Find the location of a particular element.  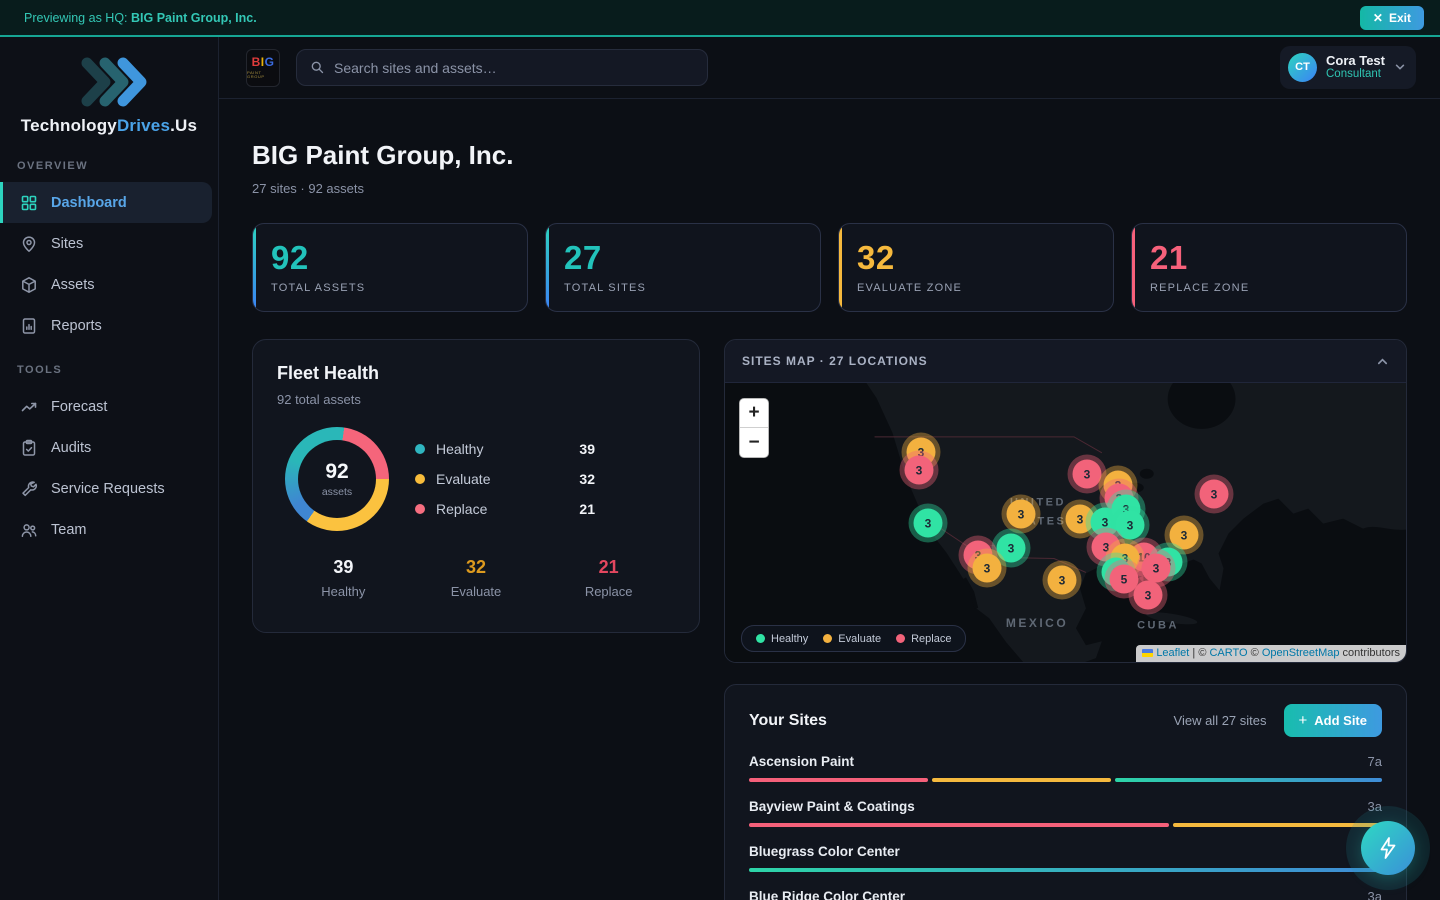

brand-name: TechnologyDrives.Us is located at coordinates (109, 125).